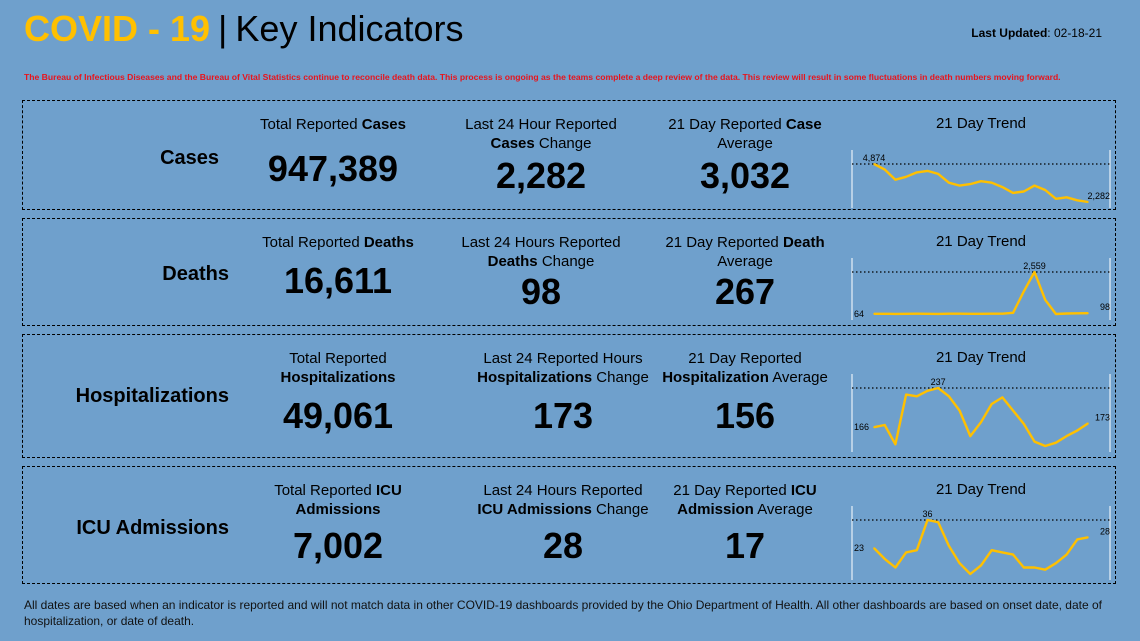 This screenshot has width=1140, height=641. Describe the element at coordinates (981, 357) in the screenshot. I see `trend-title-hospitalizations: 21 Day Trend` at that location.